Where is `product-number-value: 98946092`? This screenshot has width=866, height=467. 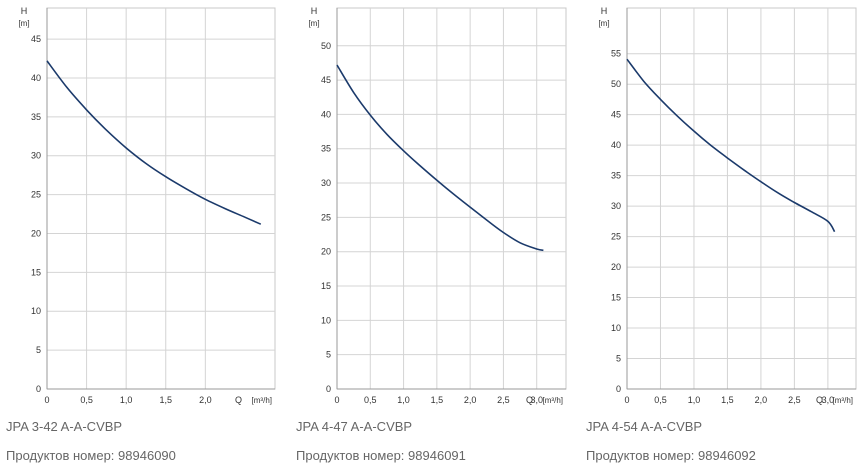
product-number-value: 98946092 is located at coordinates (727, 455).